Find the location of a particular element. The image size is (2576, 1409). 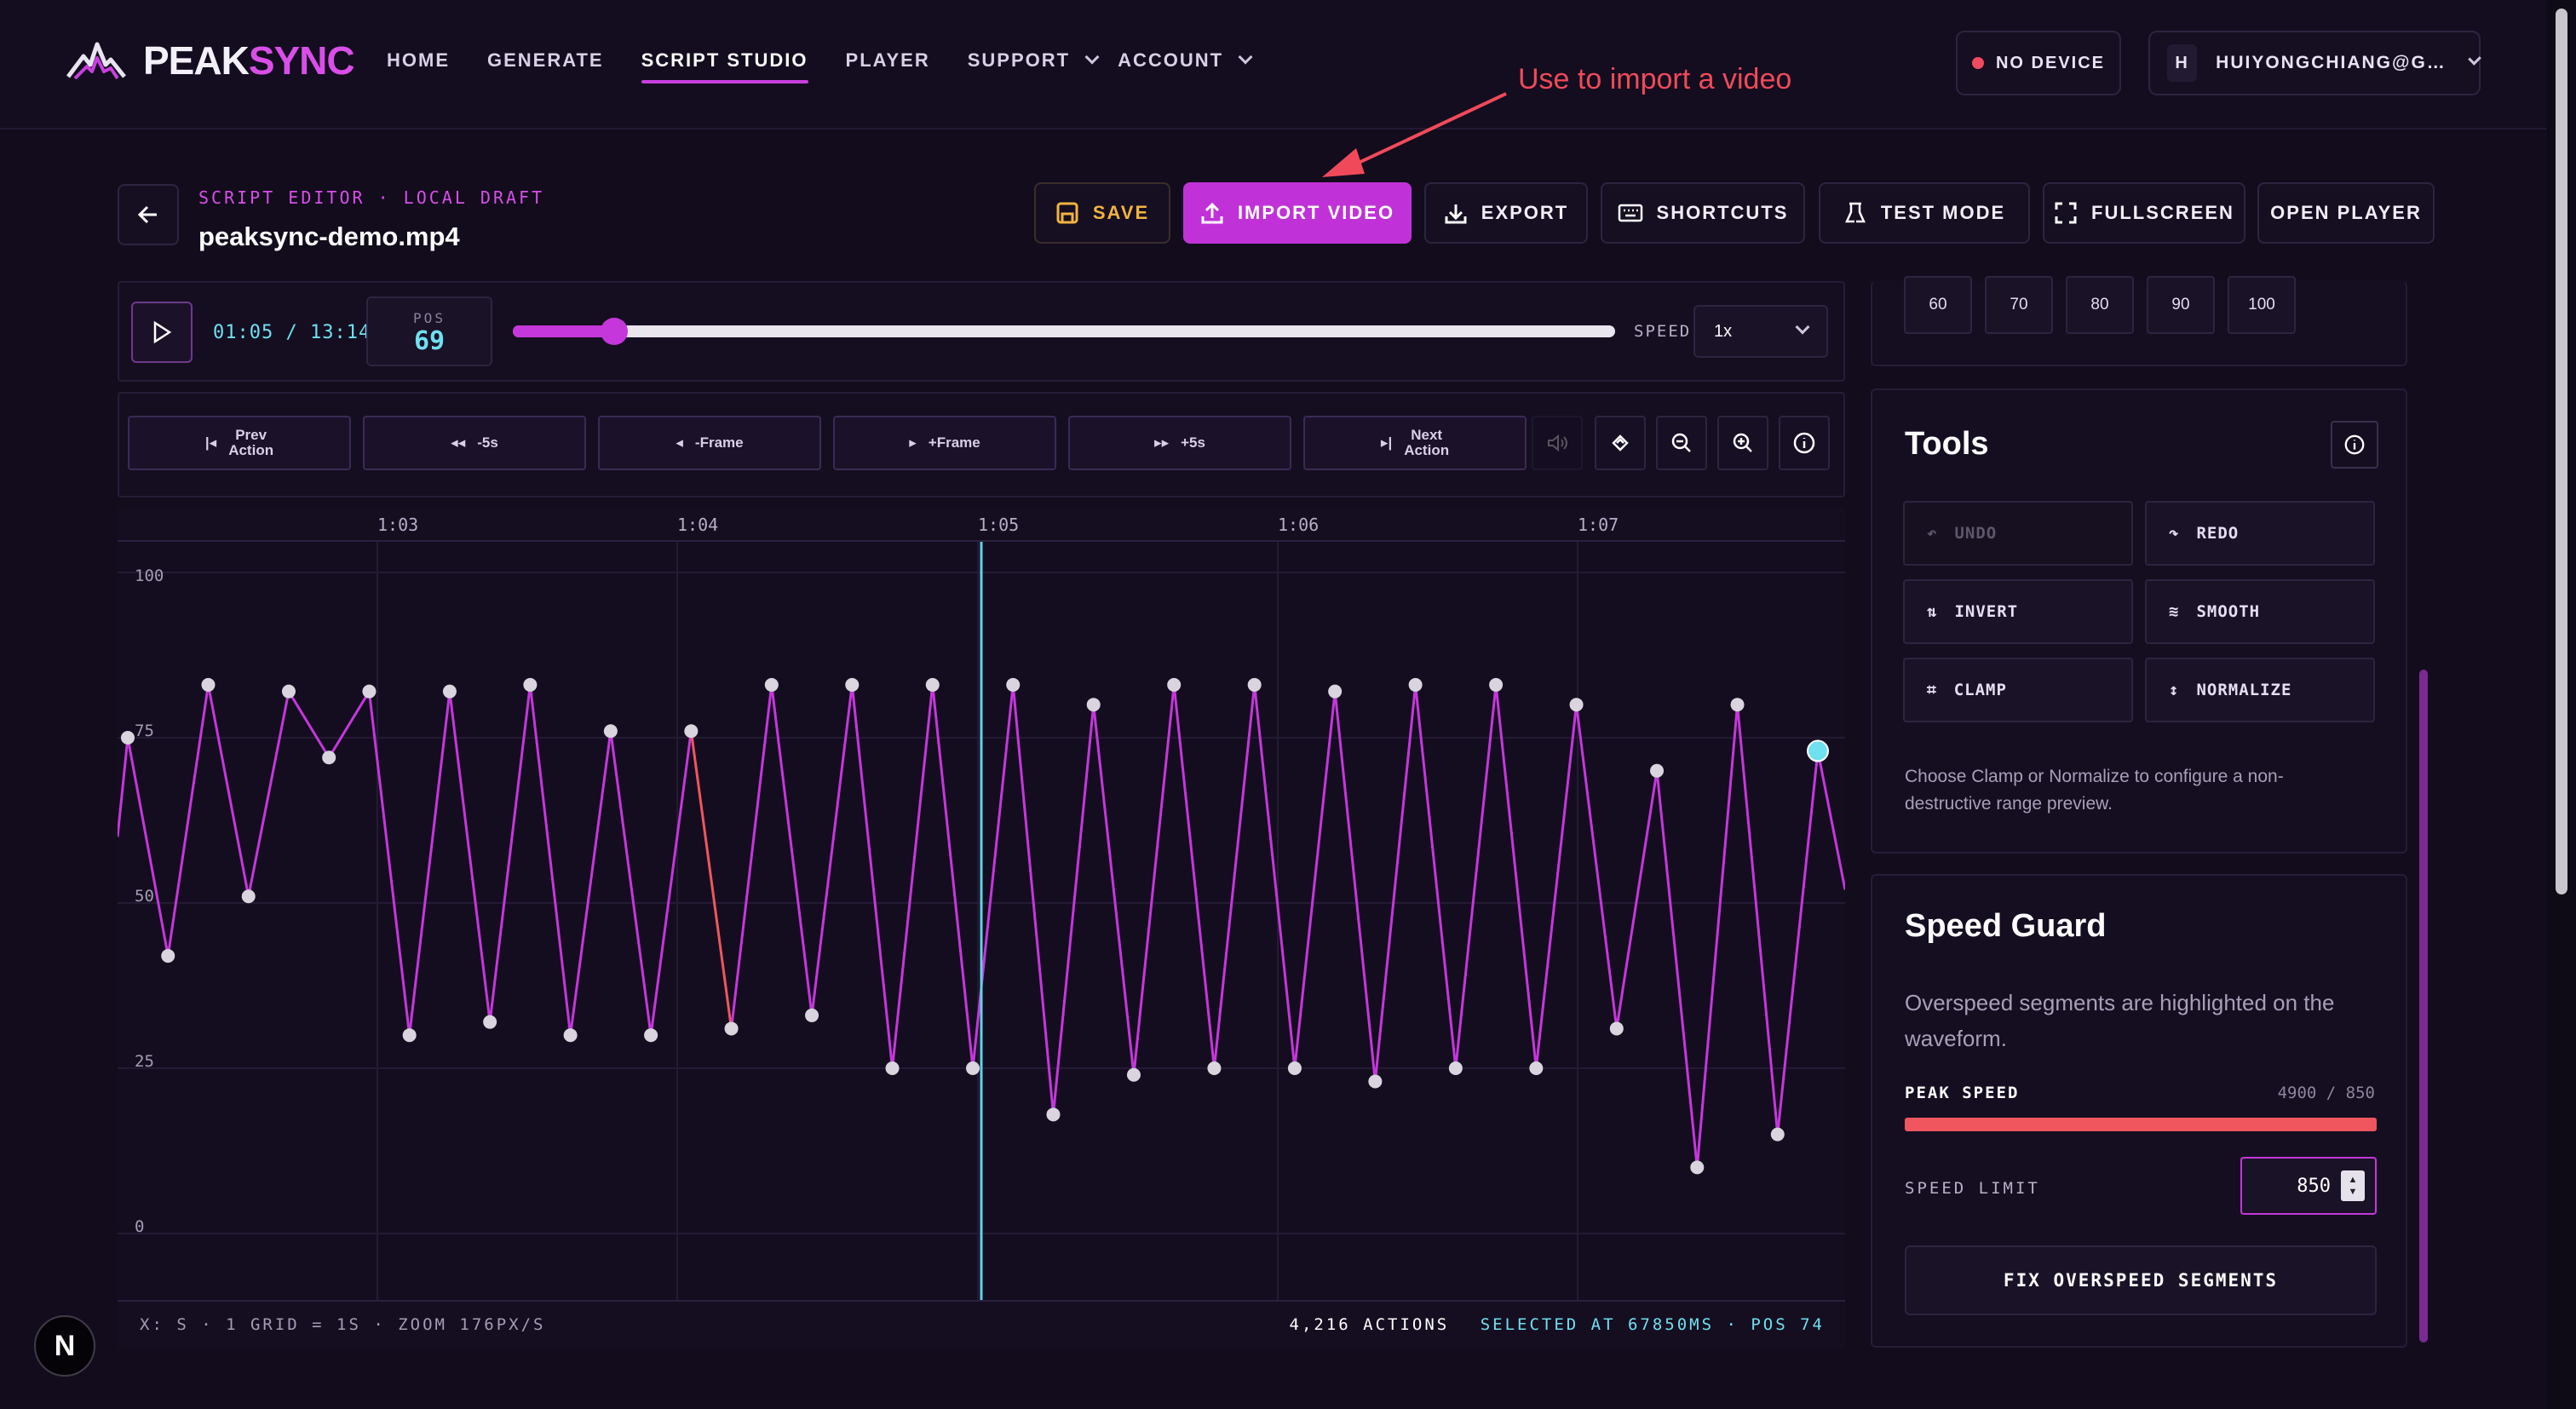

nav-script-studio: SCRIPT STUDIO is located at coordinates (725, 66).